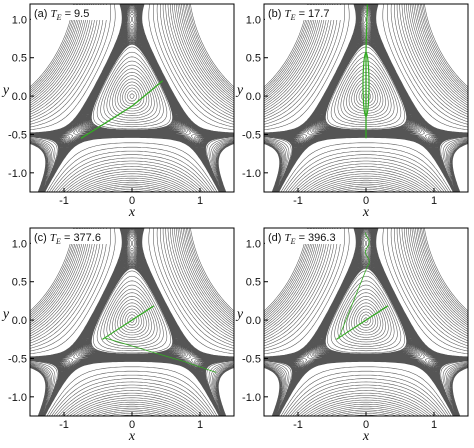 The image size is (474, 448). What do you see at coordinates (61, 15) in the screenshot?
I see `panel-label: (a) TE = 9.5` at bounding box center [61, 15].